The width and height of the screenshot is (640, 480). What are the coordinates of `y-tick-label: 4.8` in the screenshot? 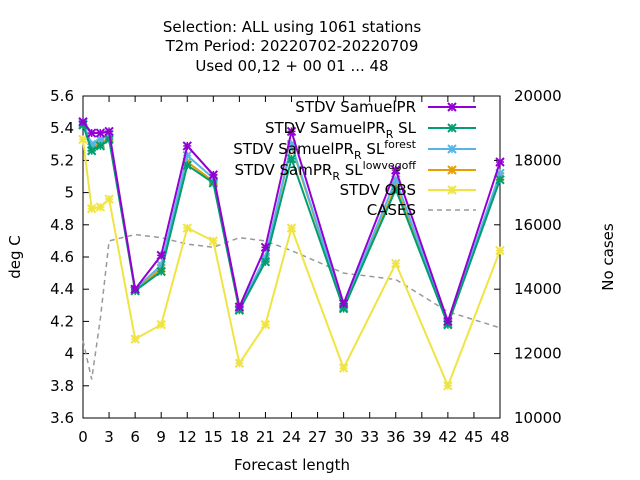 It's located at (62, 225).